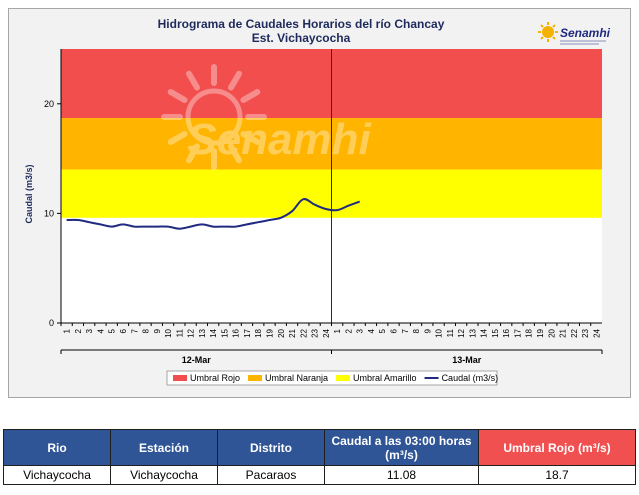 Image resolution: width=639 pixels, height=495 pixels. What do you see at coordinates (164, 447) in the screenshot?
I see `header-estacion: Estación` at bounding box center [164, 447].